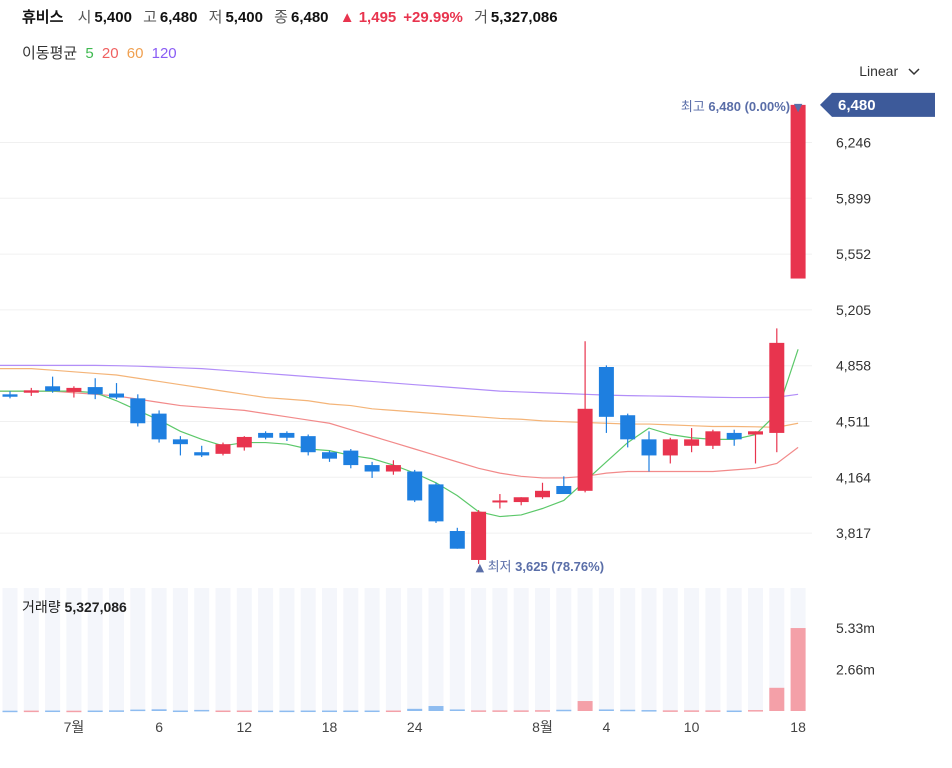 Image resolution: width=952 pixels, height=768 pixels. Describe the element at coordinates (95, 607) in the screenshot. I see `volume-title-value: 5,327,086` at that location.